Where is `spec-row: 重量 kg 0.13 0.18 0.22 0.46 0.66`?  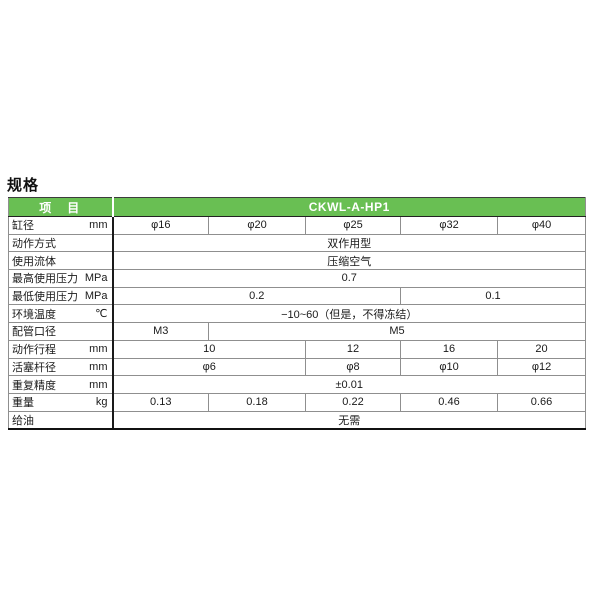
spec-row: 重量 kg 0.13 0.18 0.22 0.46 0.66 is located at coordinates (297, 402).